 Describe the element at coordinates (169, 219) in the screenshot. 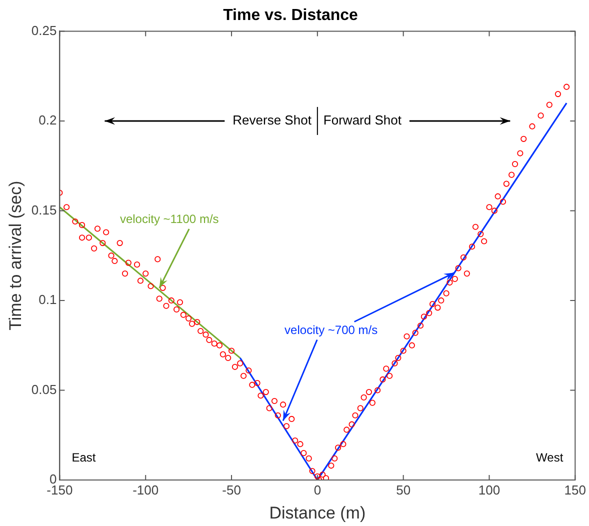

I see `annotation: velocity ~1100 m/s` at that location.